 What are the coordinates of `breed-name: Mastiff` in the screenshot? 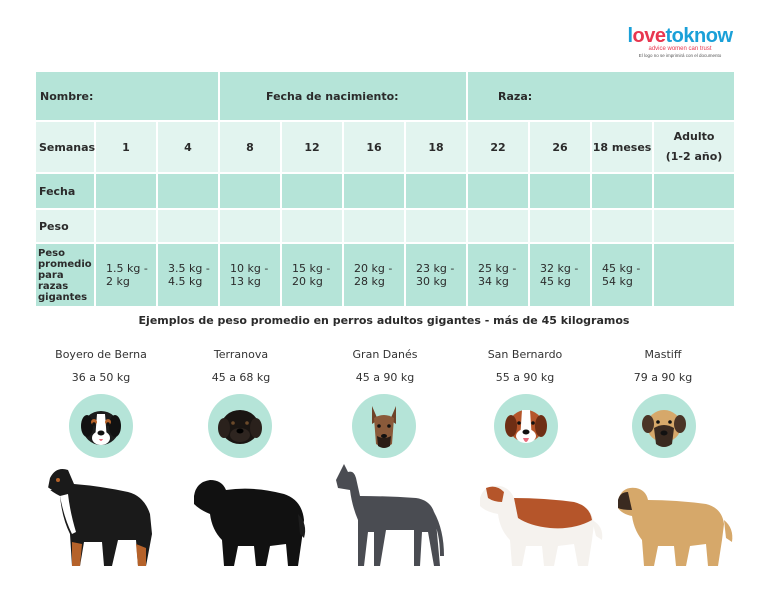 It's located at (663, 354).